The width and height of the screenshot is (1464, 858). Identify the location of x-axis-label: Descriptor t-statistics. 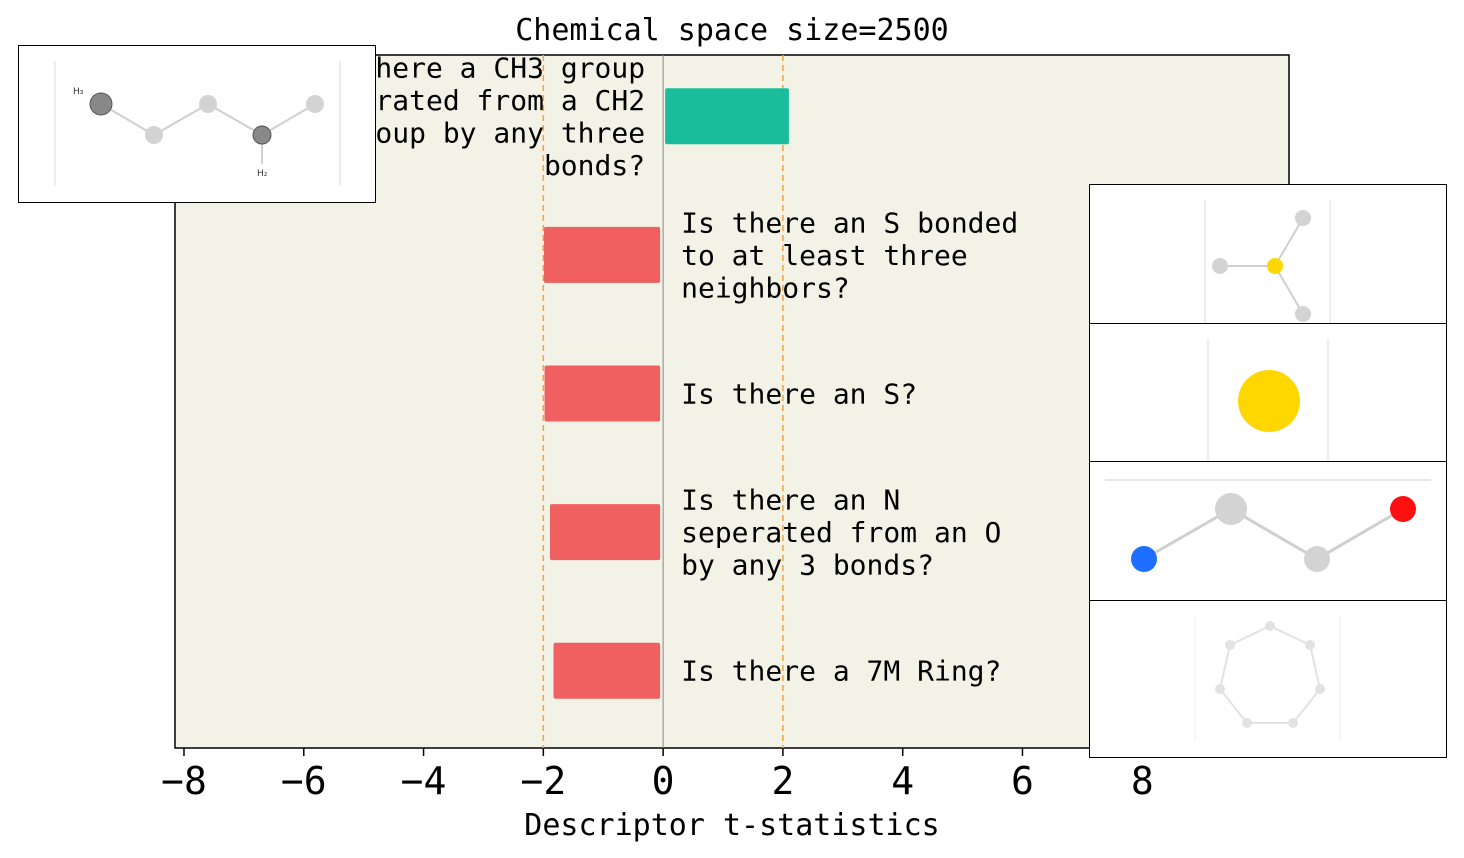
(731, 825).